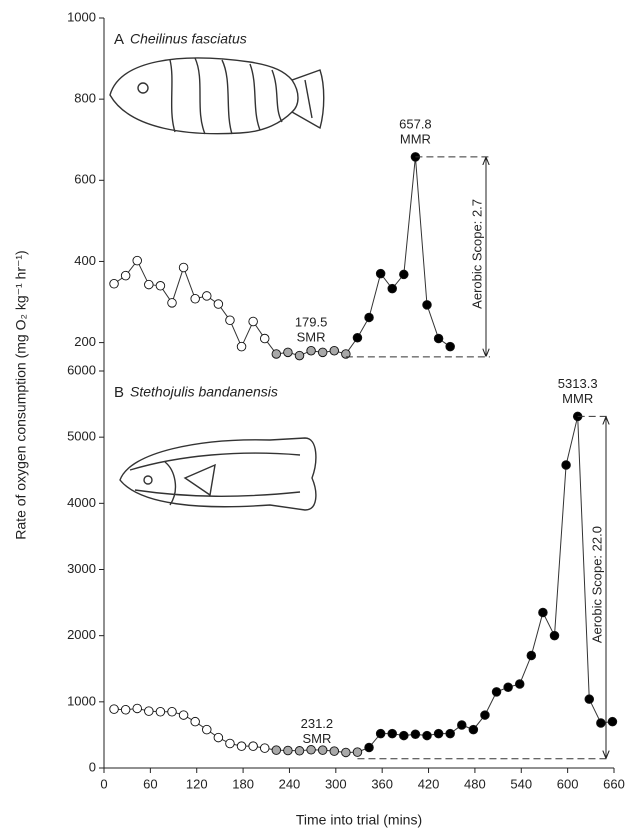 This screenshot has width=629, height=835. What do you see at coordinates (92, 766) in the screenshot?
I see `y-tick-label: 0` at bounding box center [92, 766].